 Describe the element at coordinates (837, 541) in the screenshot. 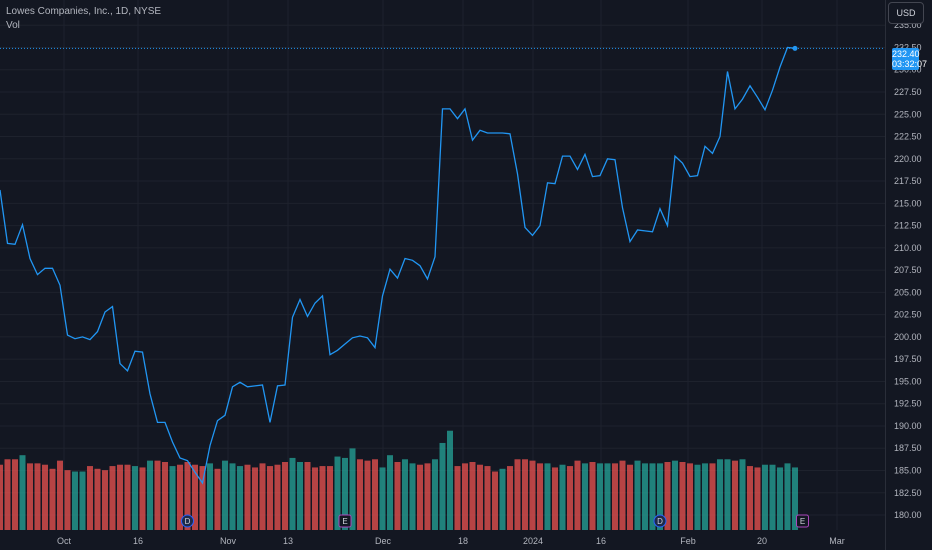

I see `x-tick-label: Mar` at that location.